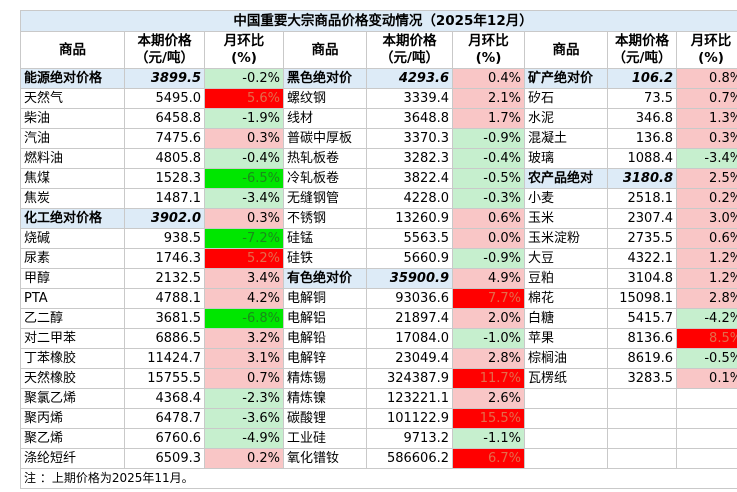 Image resolution: width=737 pixels, height=492 pixels. What do you see at coordinates (566, 98) in the screenshot?
I see `commodity-name: 矽石` at bounding box center [566, 98].